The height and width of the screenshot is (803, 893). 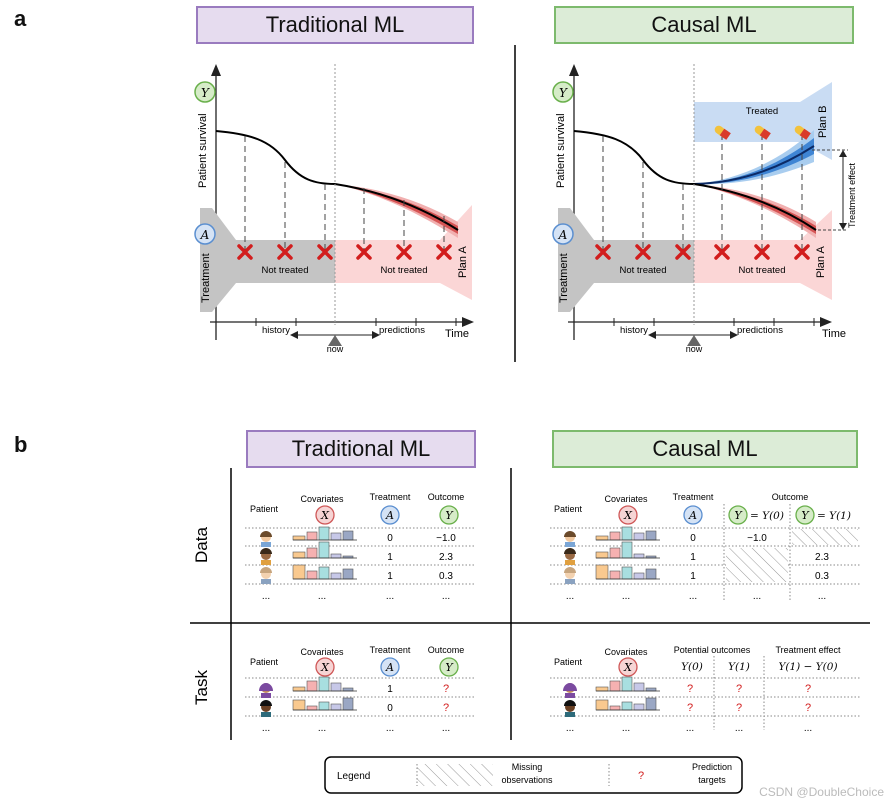 I want to click on a-symbol-causal: A, so click(x=563, y=235).